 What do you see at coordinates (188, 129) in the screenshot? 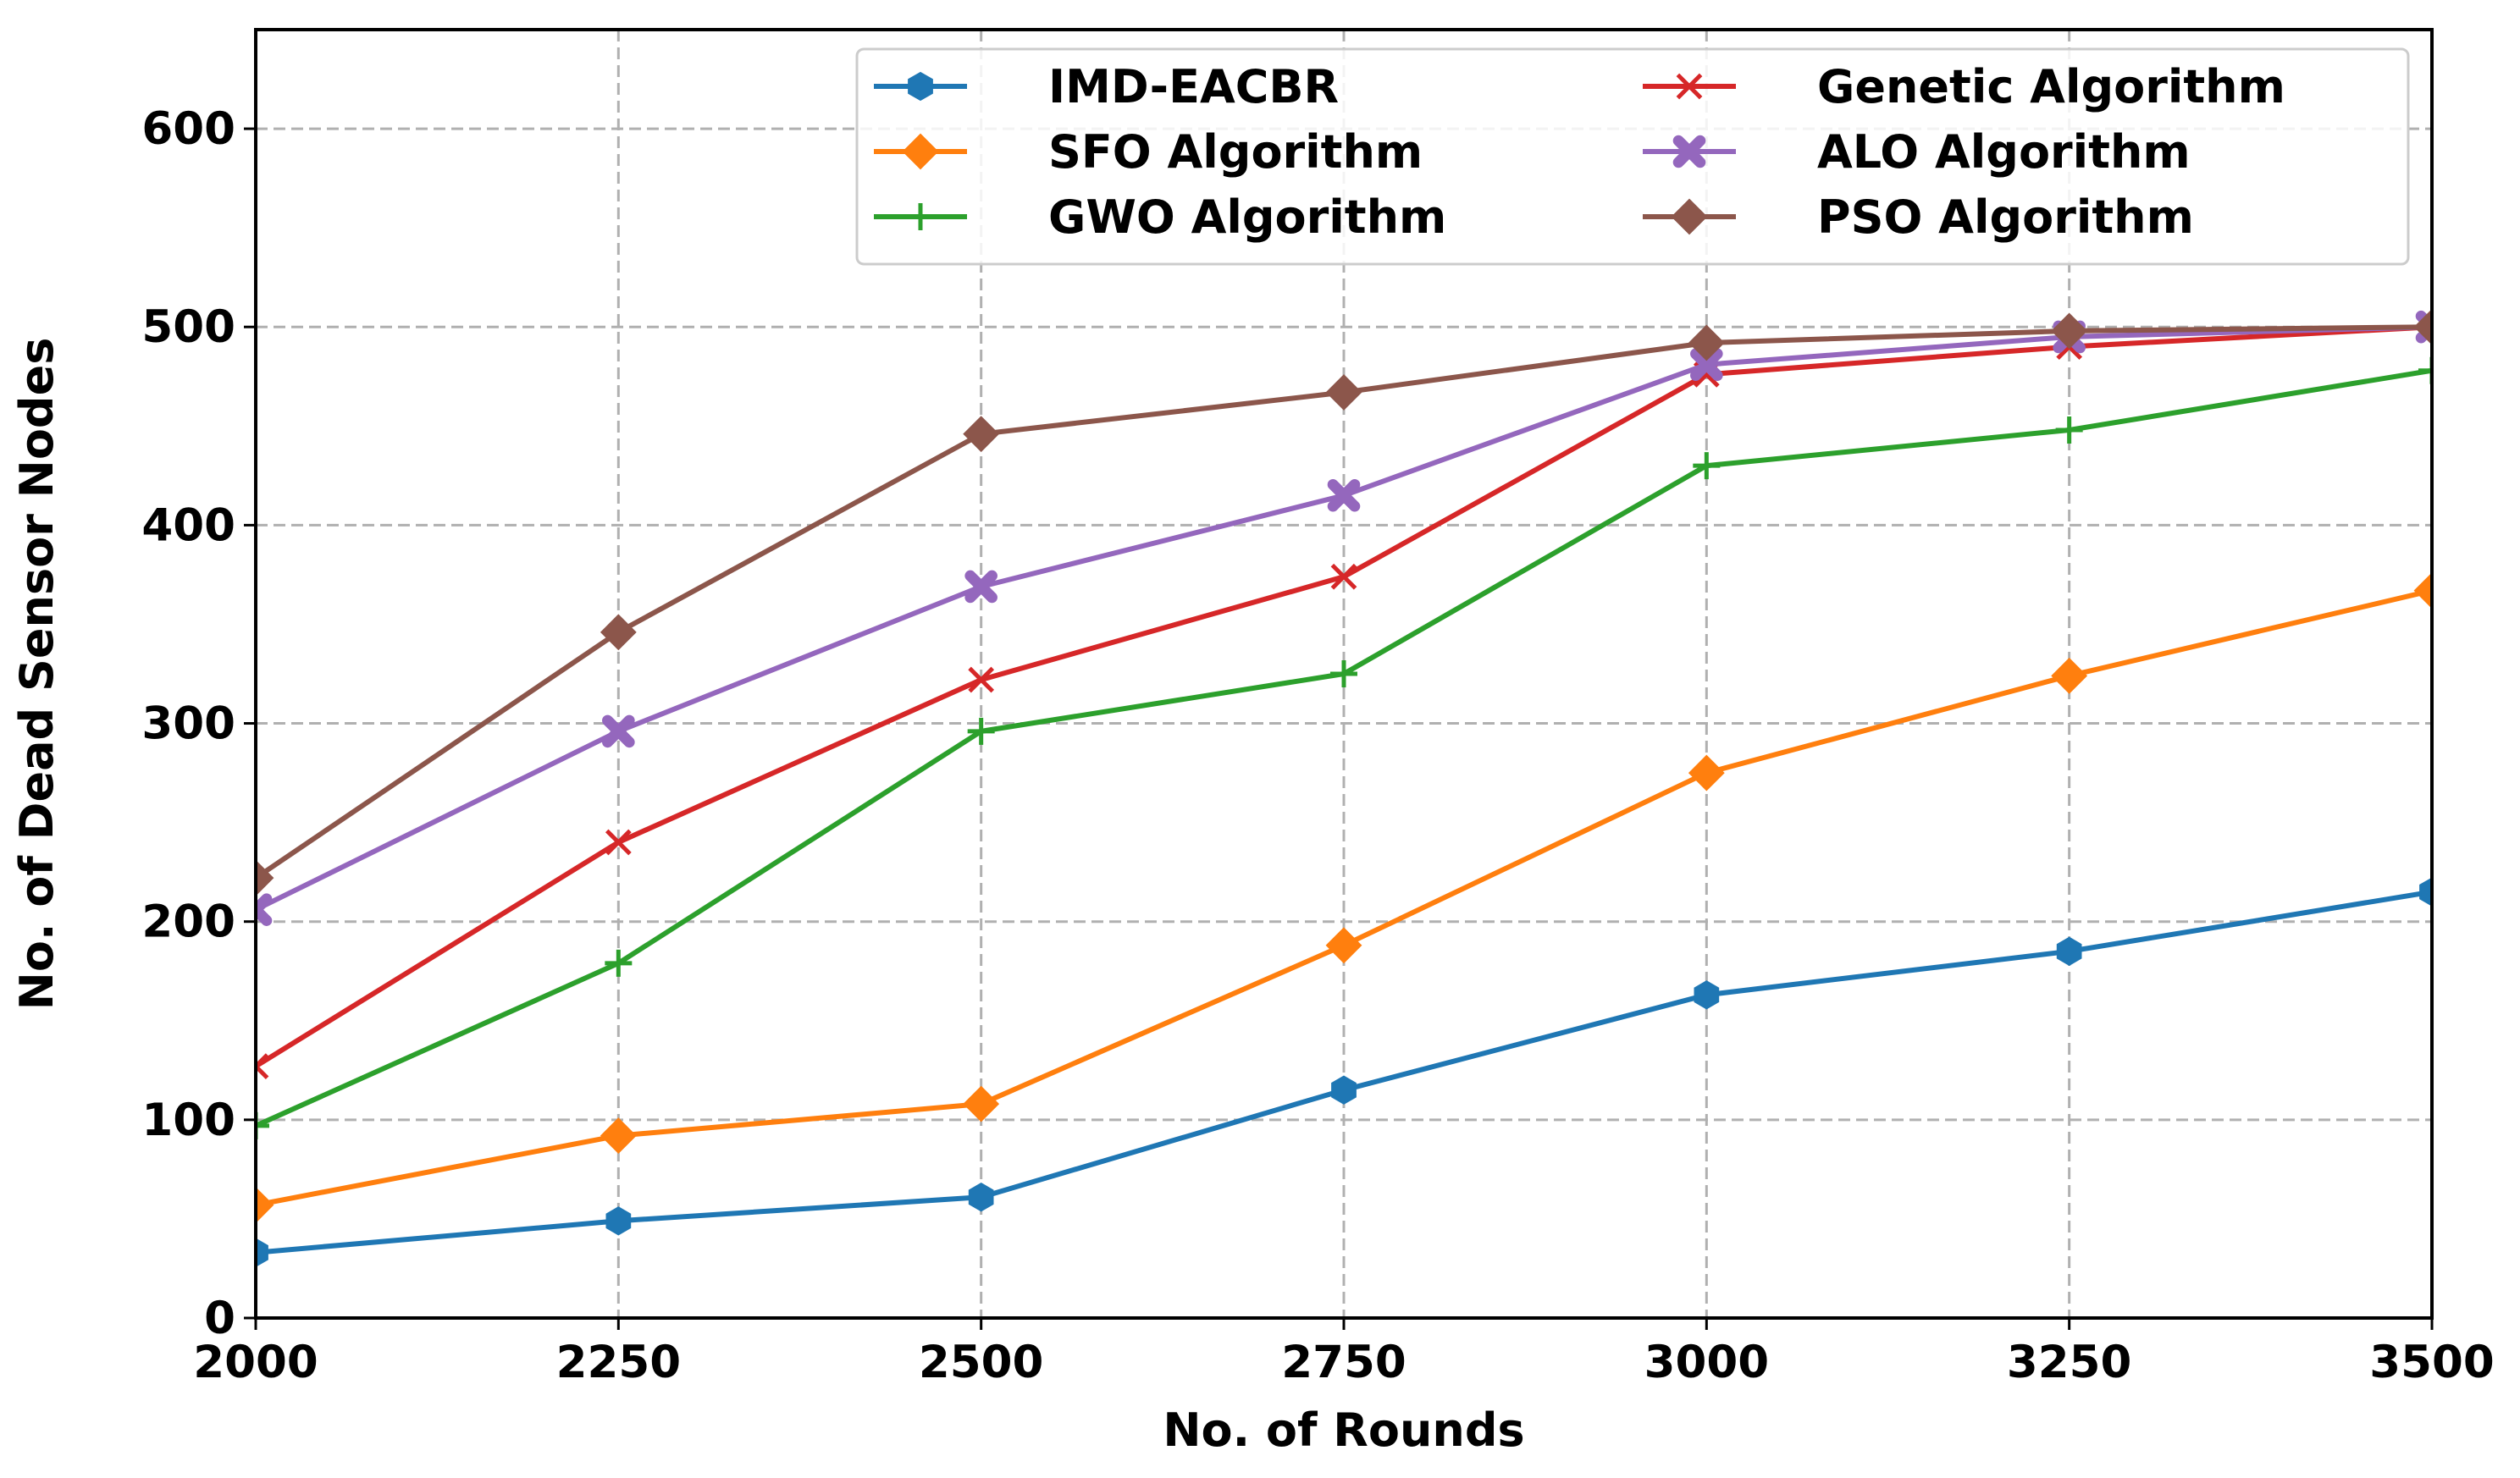
I see `y-tick-label: 600` at bounding box center [188, 129].